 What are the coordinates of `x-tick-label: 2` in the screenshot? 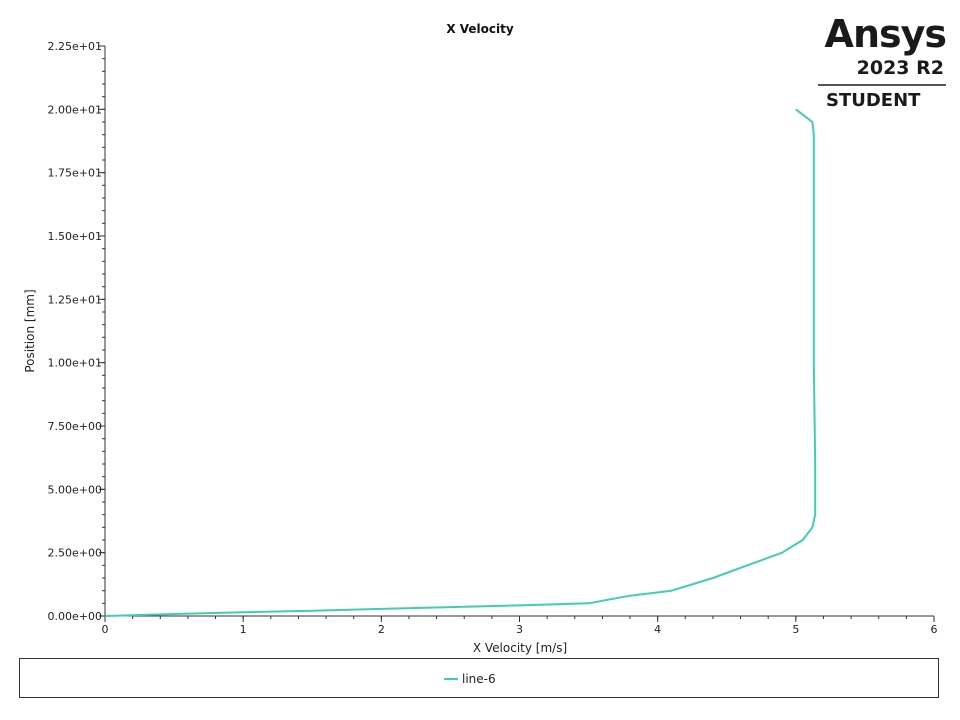 It's located at (381, 629).